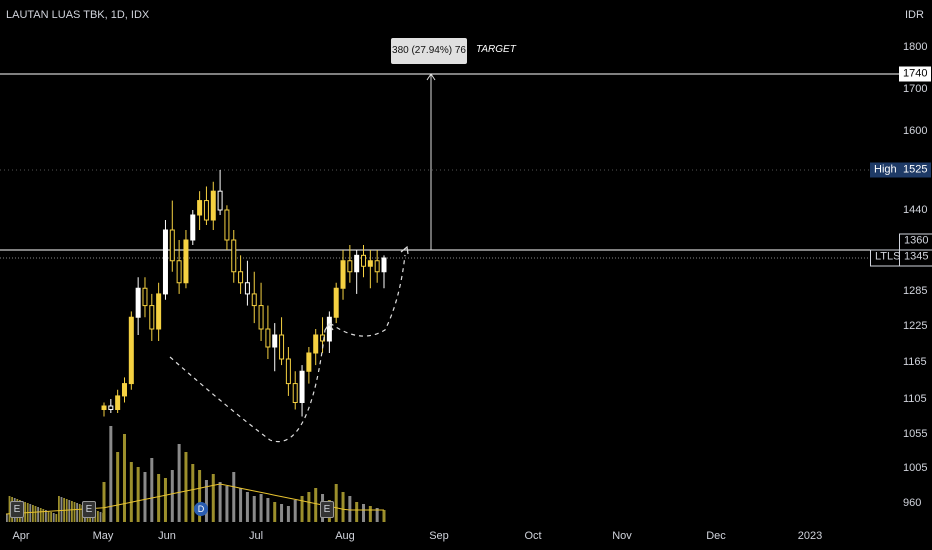 This screenshot has width=932, height=550. What do you see at coordinates (914, 15) in the screenshot?
I see `currency-label: IDR` at bounding box center [914, 15].